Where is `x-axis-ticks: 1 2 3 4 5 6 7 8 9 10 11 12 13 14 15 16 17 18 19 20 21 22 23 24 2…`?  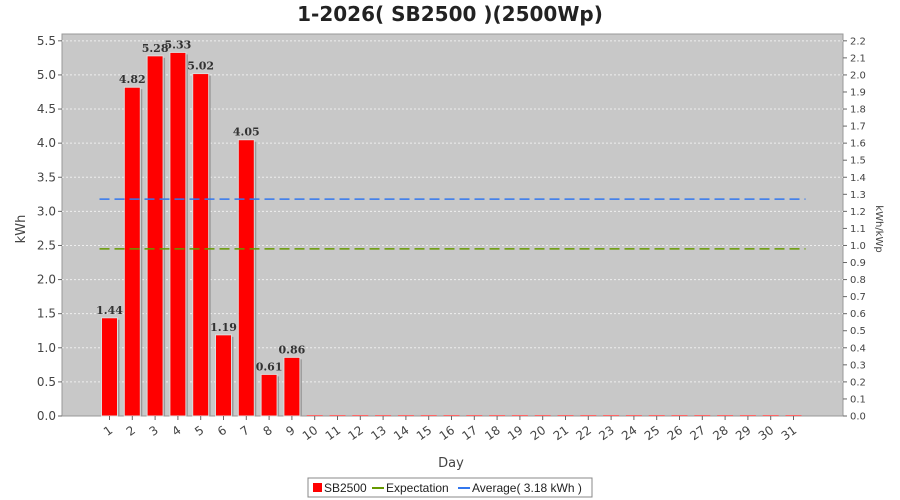
x-axis-ticks: 1 2 3 4 5 6 7 8 9 10 11 12 13 14 15 16 17 18 19 20 21 22 23 24 2… is located at coordinates (450, 429).